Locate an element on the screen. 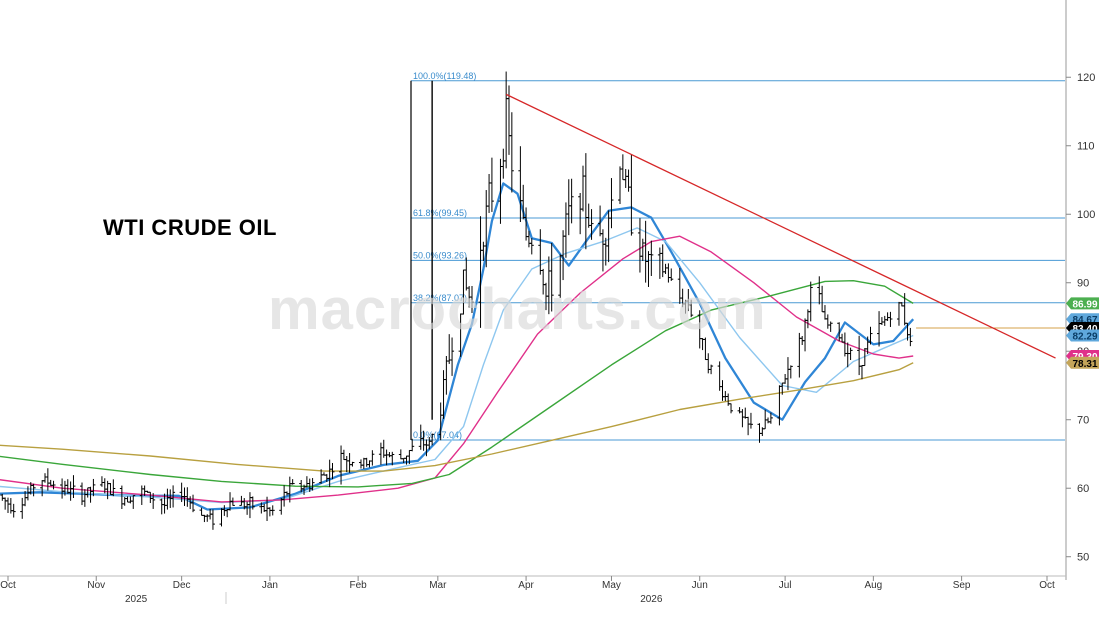  x-tick-label: May is located at coordinates (611, 585).